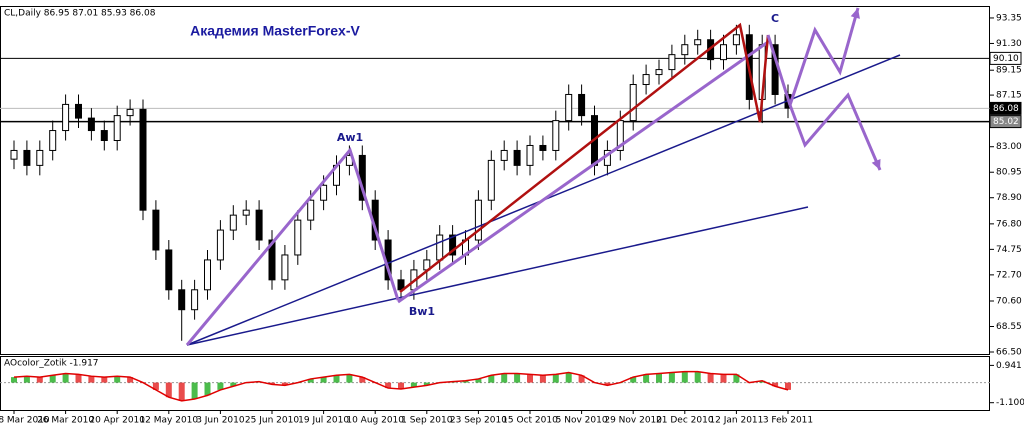 Image resolution: width=1024 pixels, height=428 pixels. I want to click on wave-label: Bw1, so click(422, 311).